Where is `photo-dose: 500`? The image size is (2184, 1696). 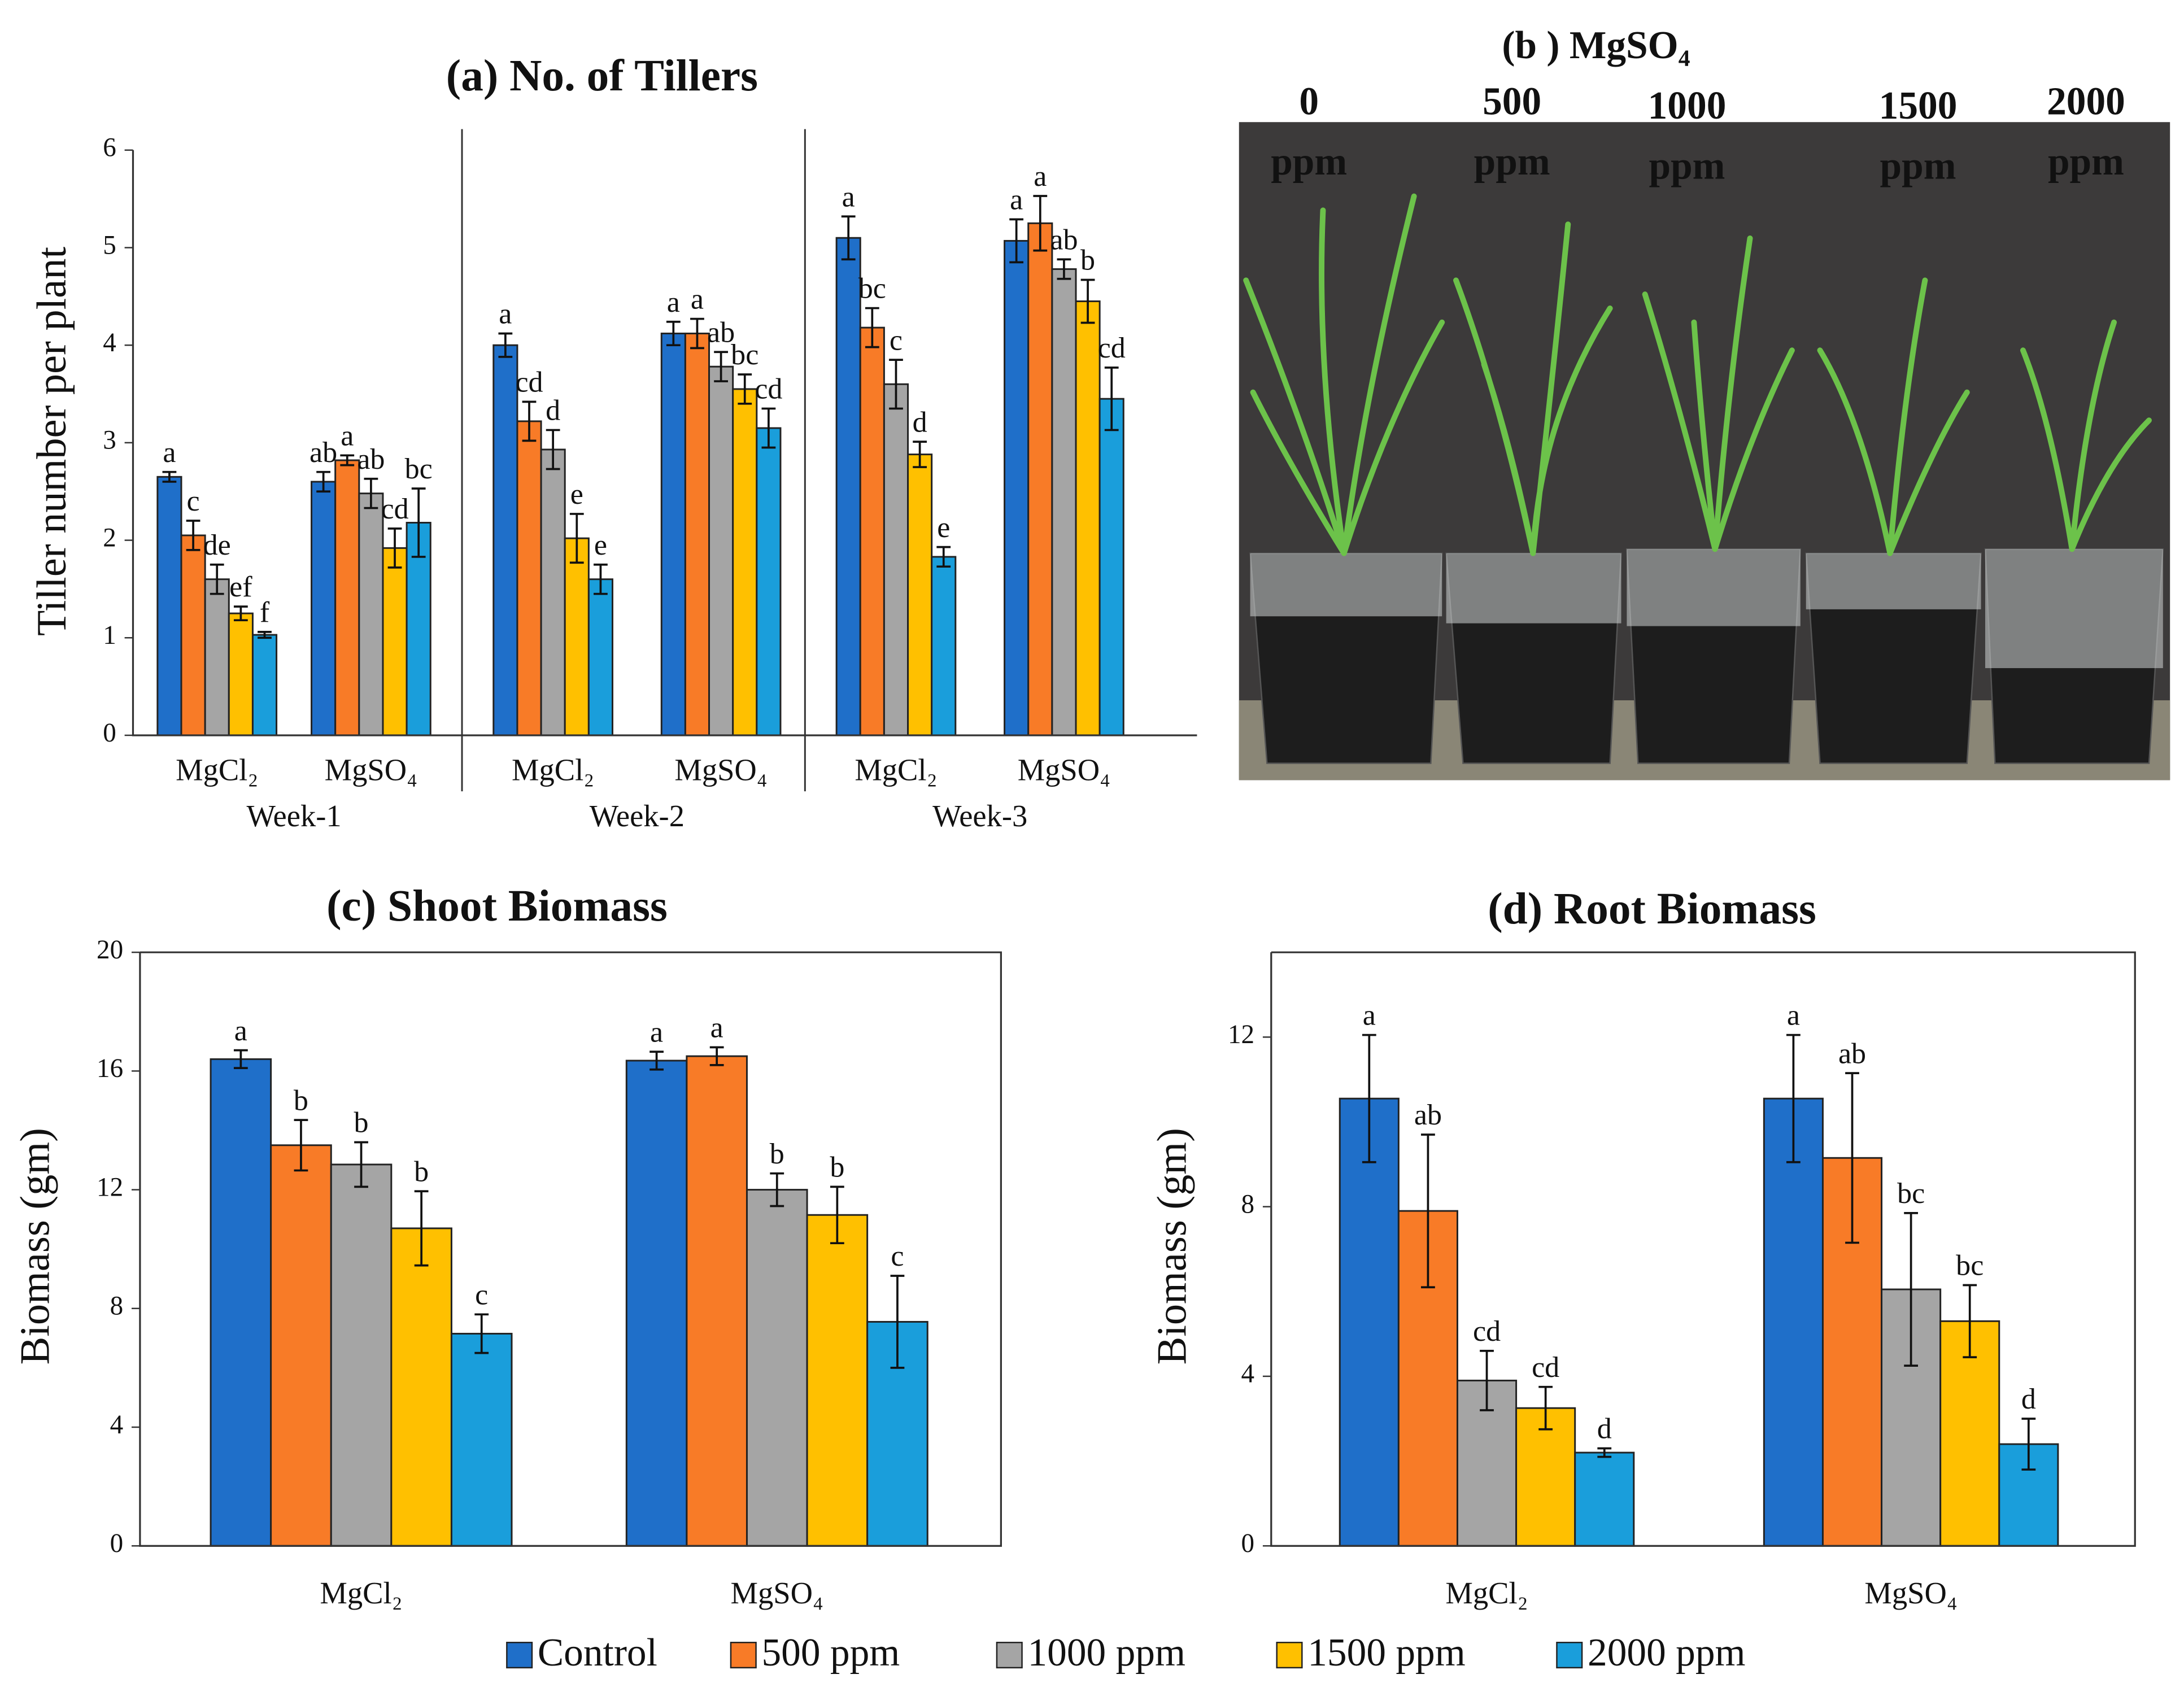 photo-dose: 500 is located at coordinates (1512, 101).